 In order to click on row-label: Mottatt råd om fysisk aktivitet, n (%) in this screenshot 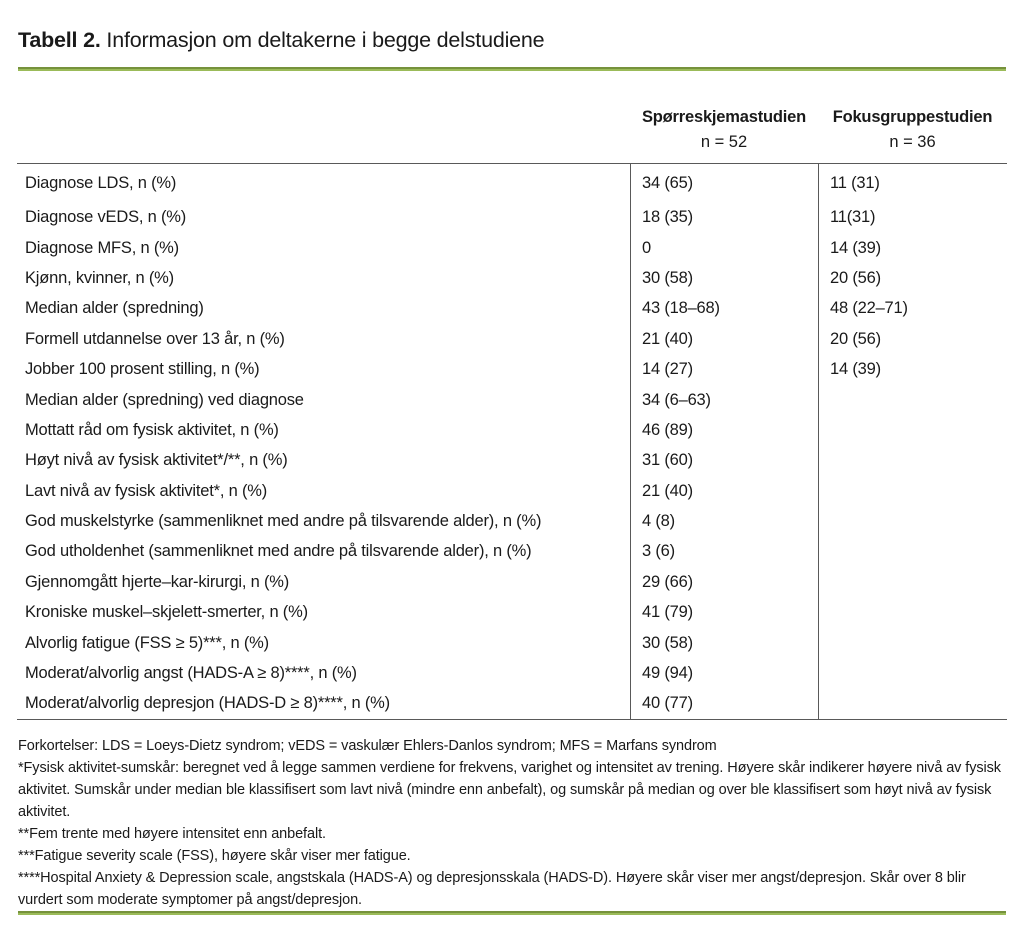, I will do `click(152, 429)`.